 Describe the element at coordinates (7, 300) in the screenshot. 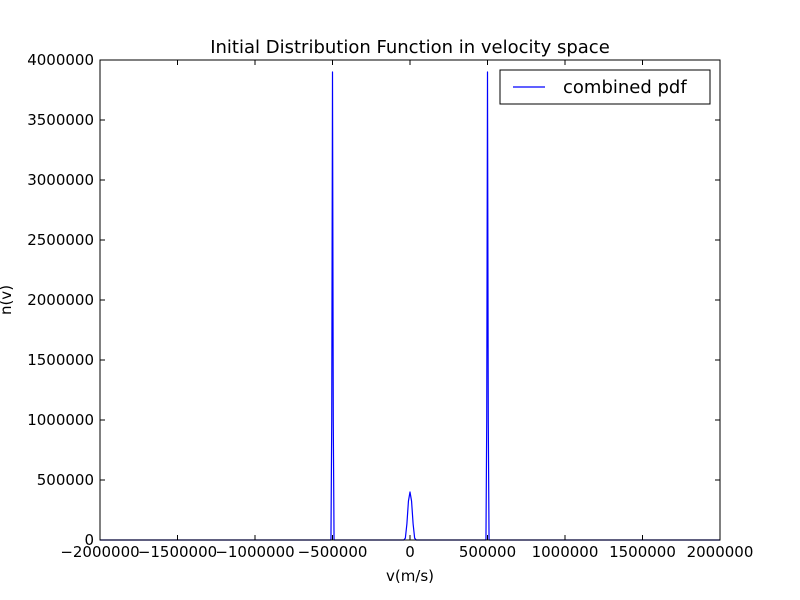

I see `y-axis-label: n(v)` at that location.